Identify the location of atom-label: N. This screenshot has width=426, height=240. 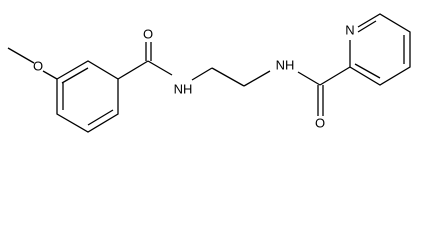
(349, 29).